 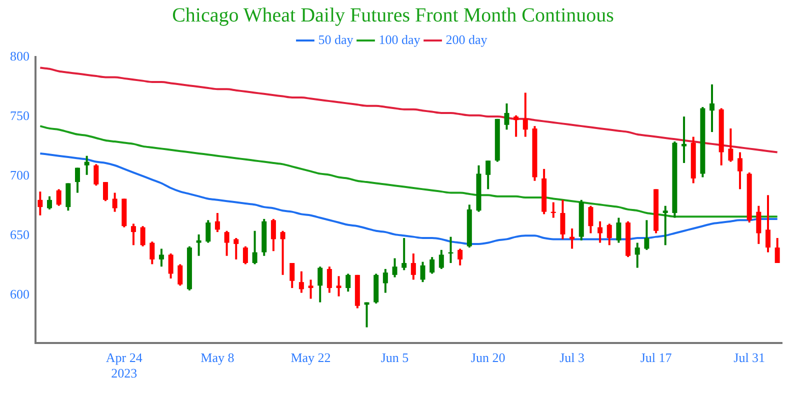 I want to click on x-tick-label: May 8, so click(x=217, y=358).